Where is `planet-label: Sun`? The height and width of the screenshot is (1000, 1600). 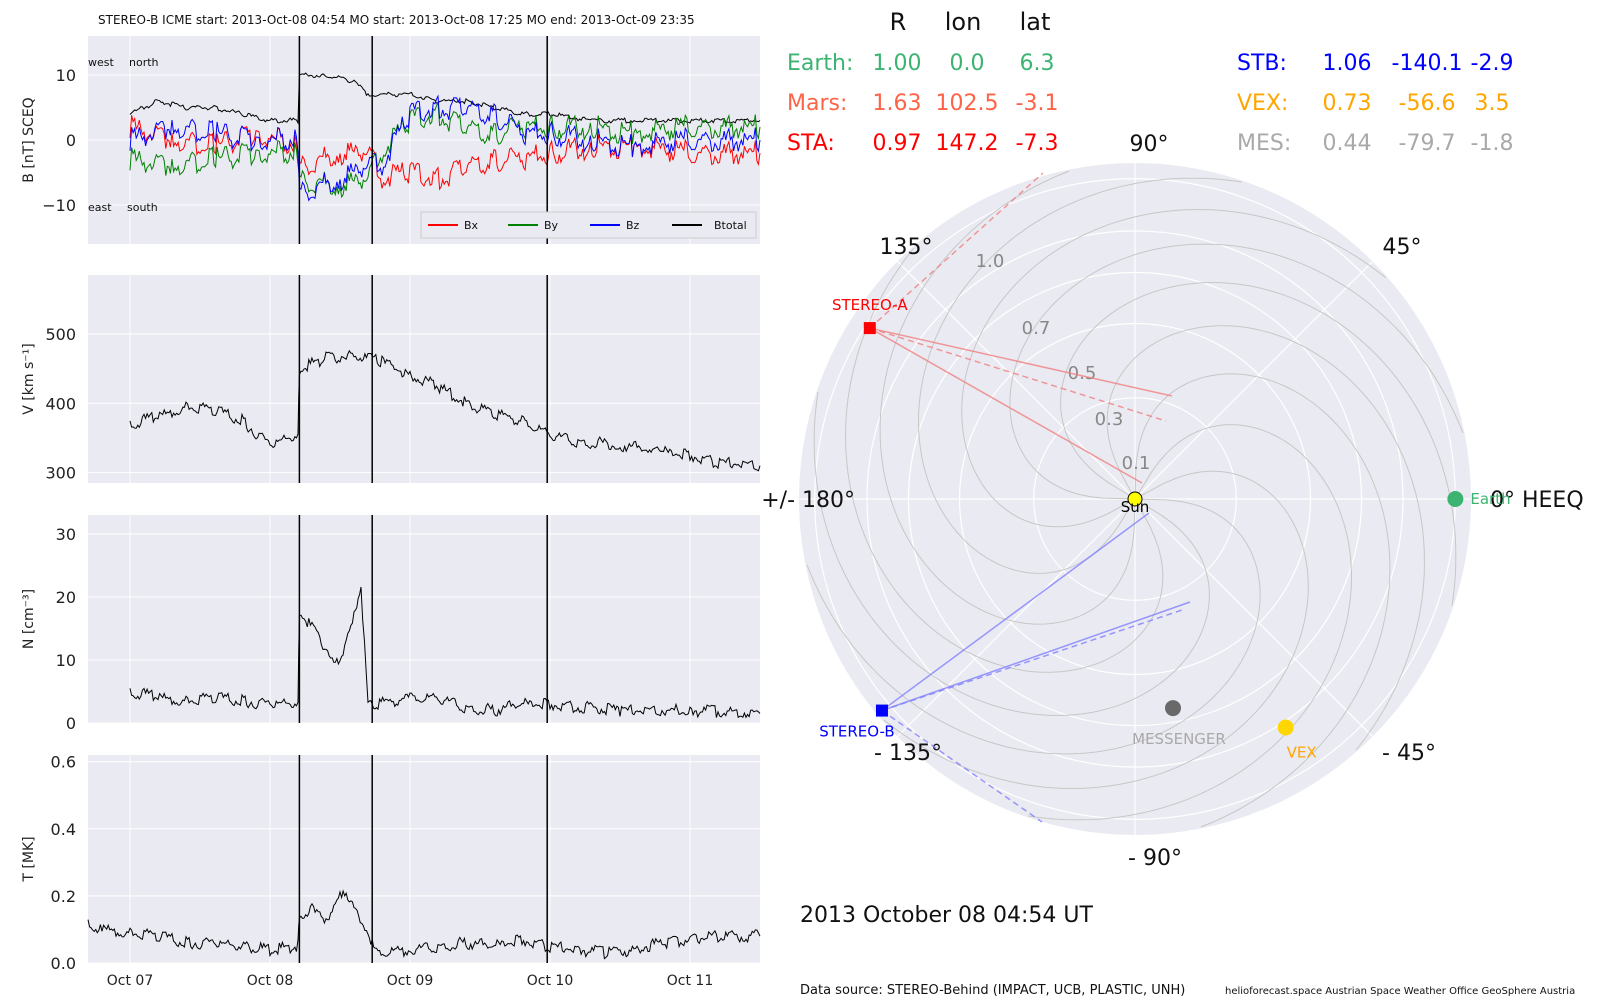
planet-label: Sun is located at coordinates (1135, 507).